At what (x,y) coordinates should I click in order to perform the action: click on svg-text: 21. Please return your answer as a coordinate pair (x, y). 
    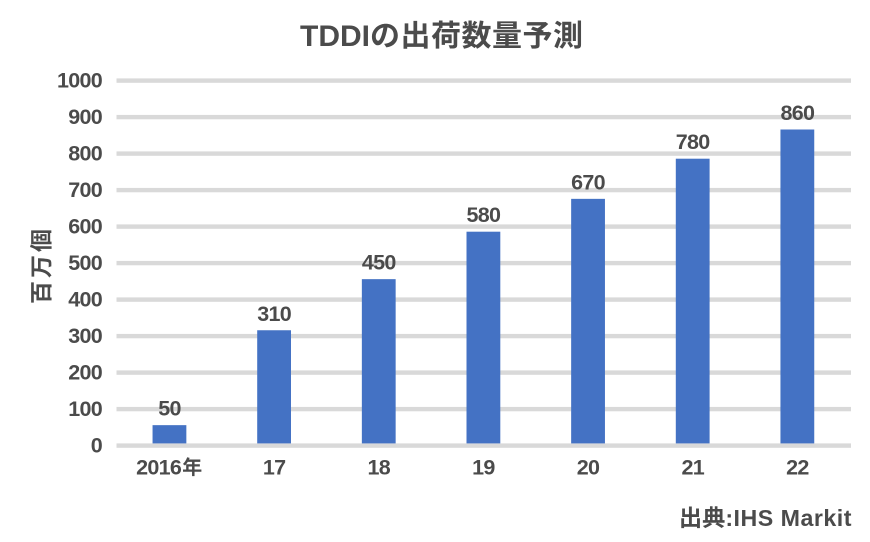
    Looking at the image, I should click on (692, 467).